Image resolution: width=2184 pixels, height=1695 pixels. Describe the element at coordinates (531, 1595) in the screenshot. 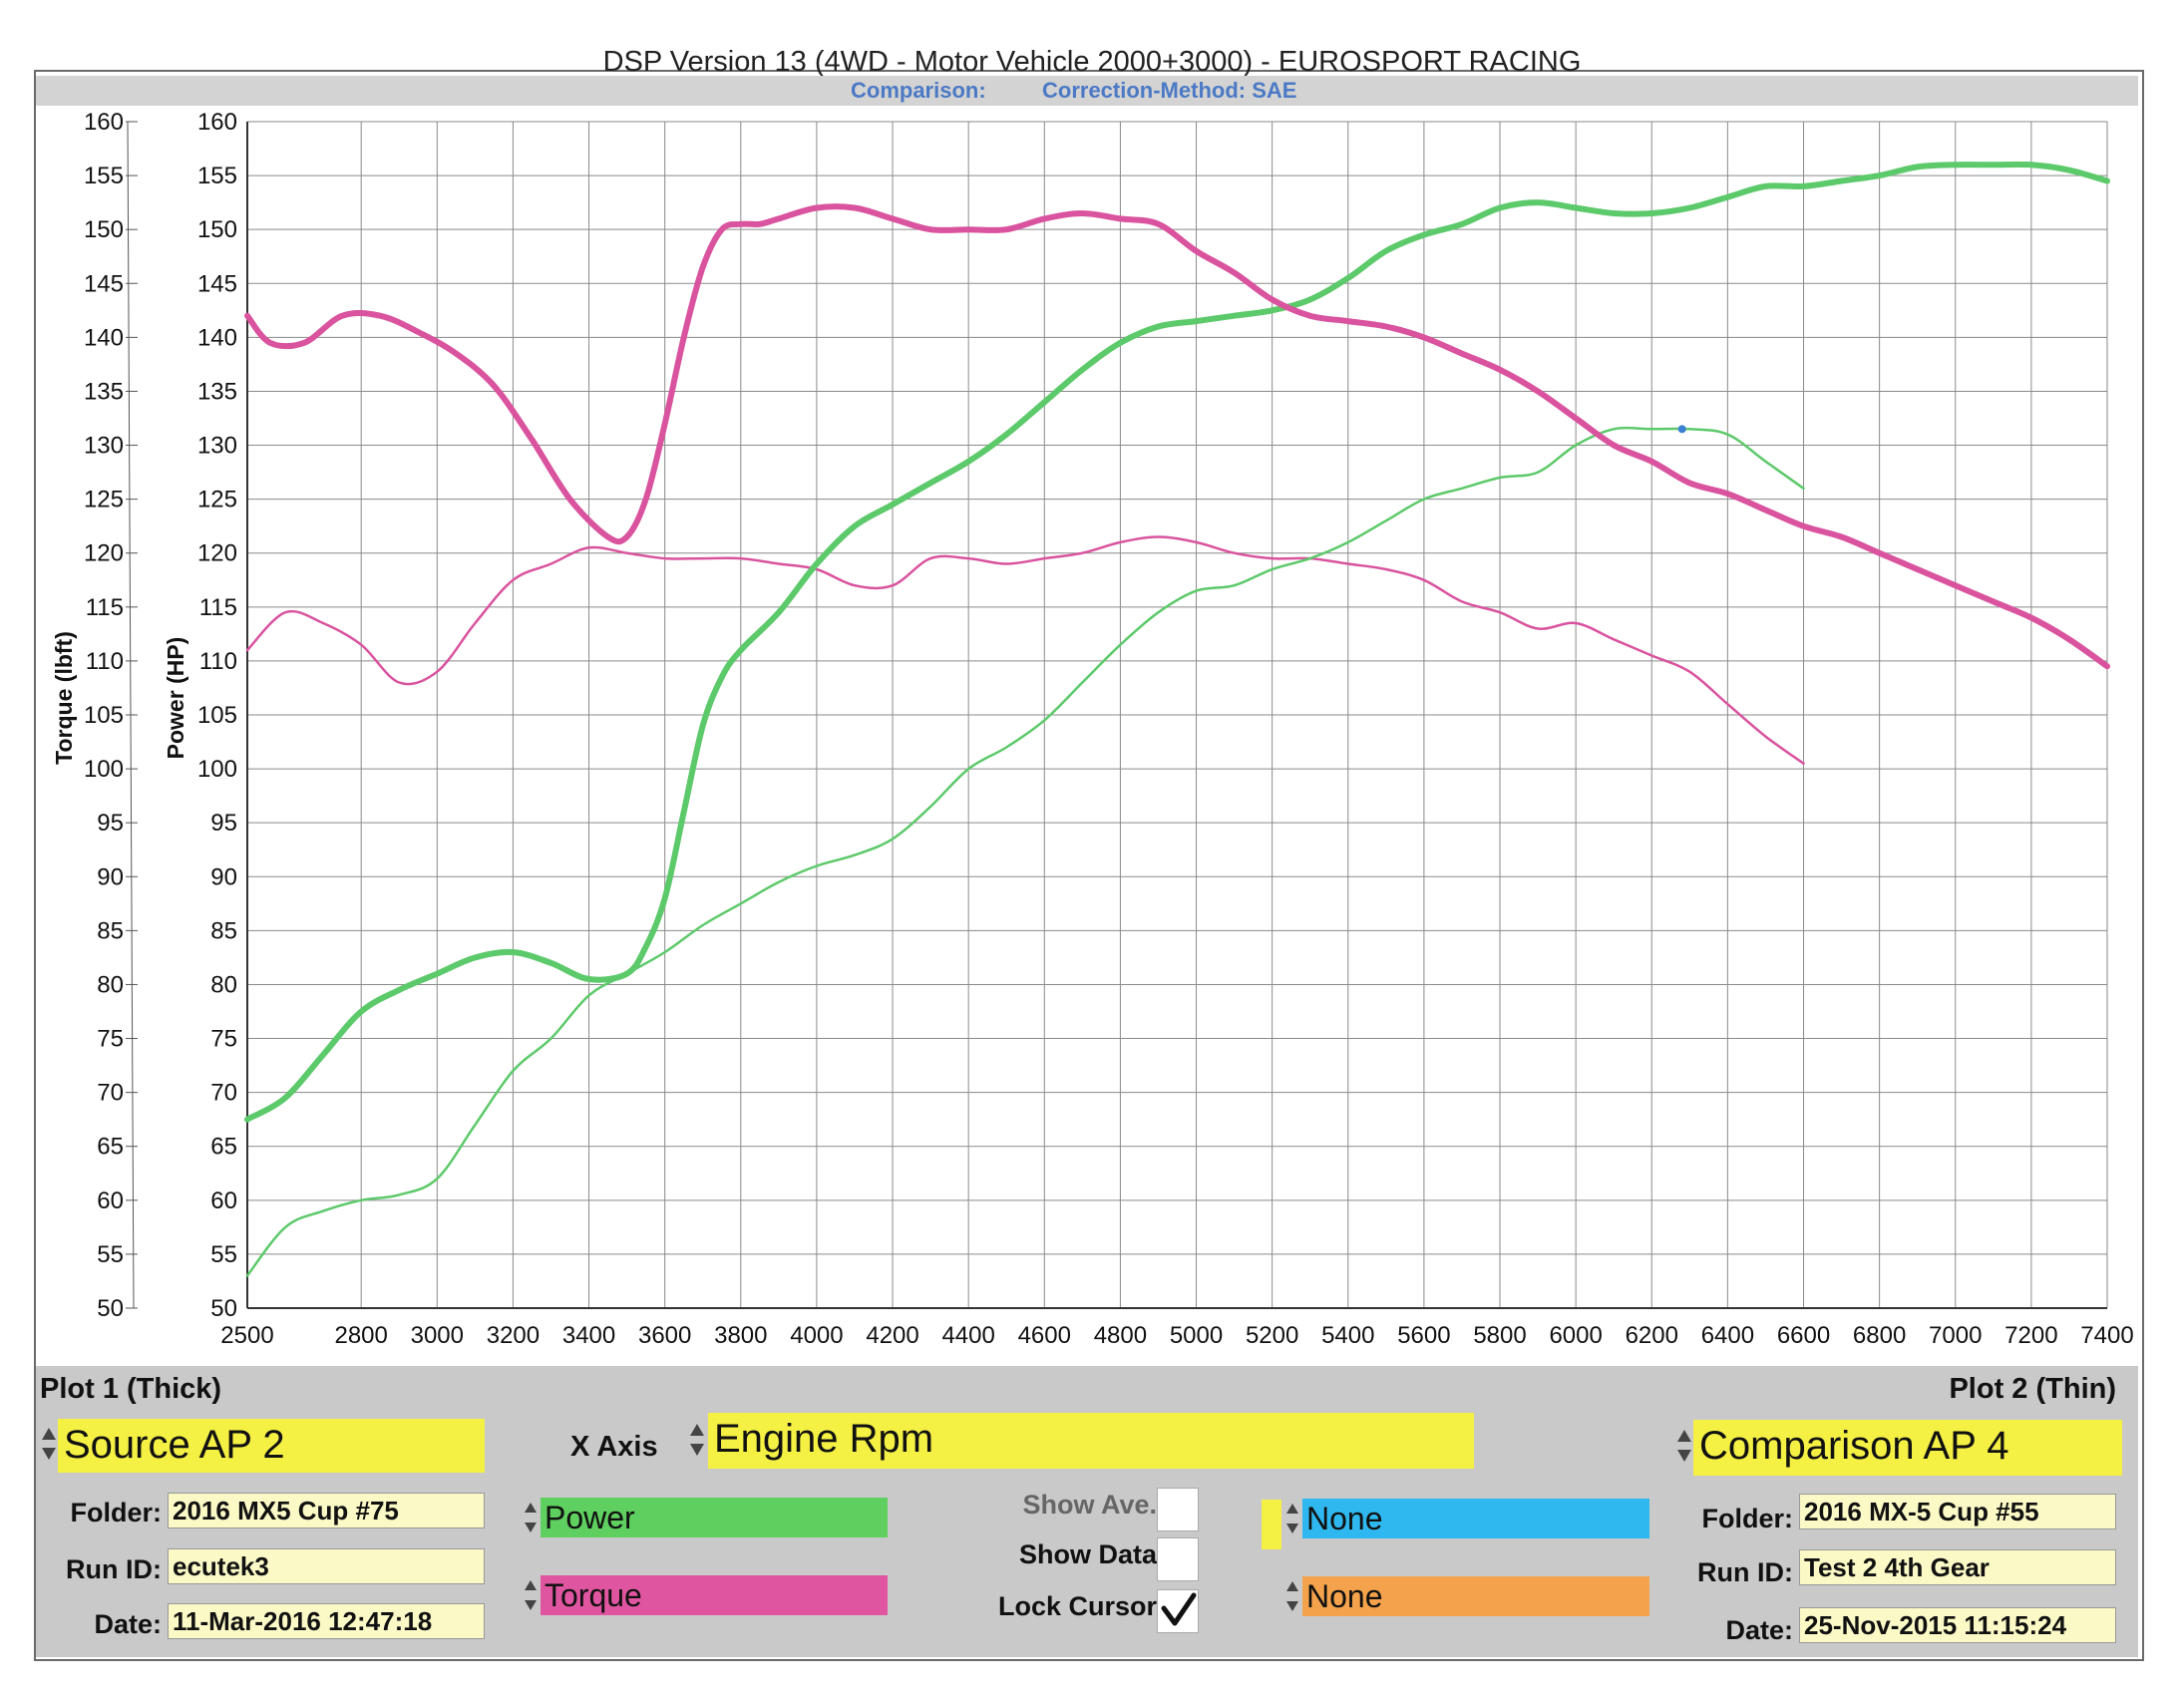

I see `channel2-spinner` at that location.